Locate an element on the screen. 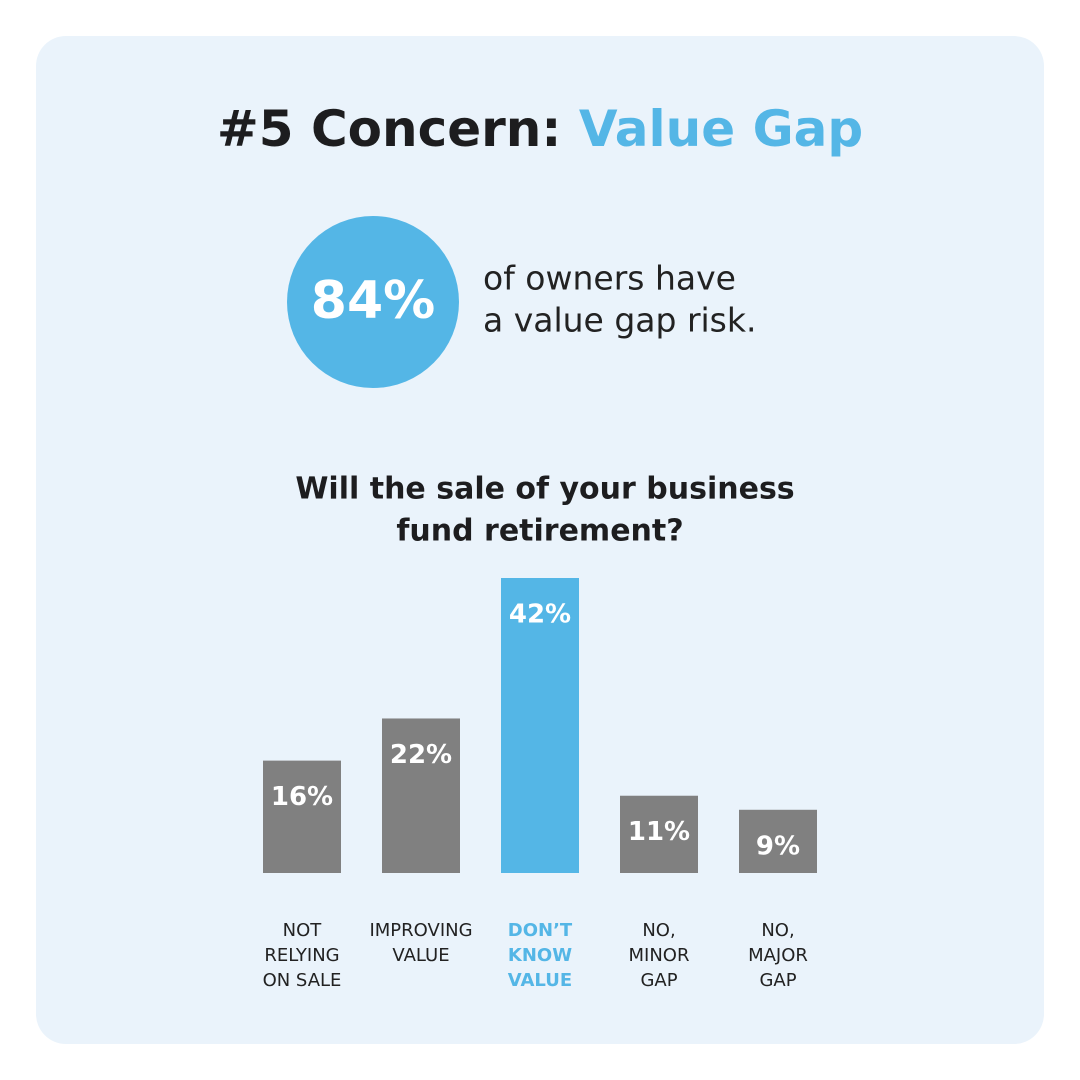  stat-value: 84% is located at coordinates (373, 301).